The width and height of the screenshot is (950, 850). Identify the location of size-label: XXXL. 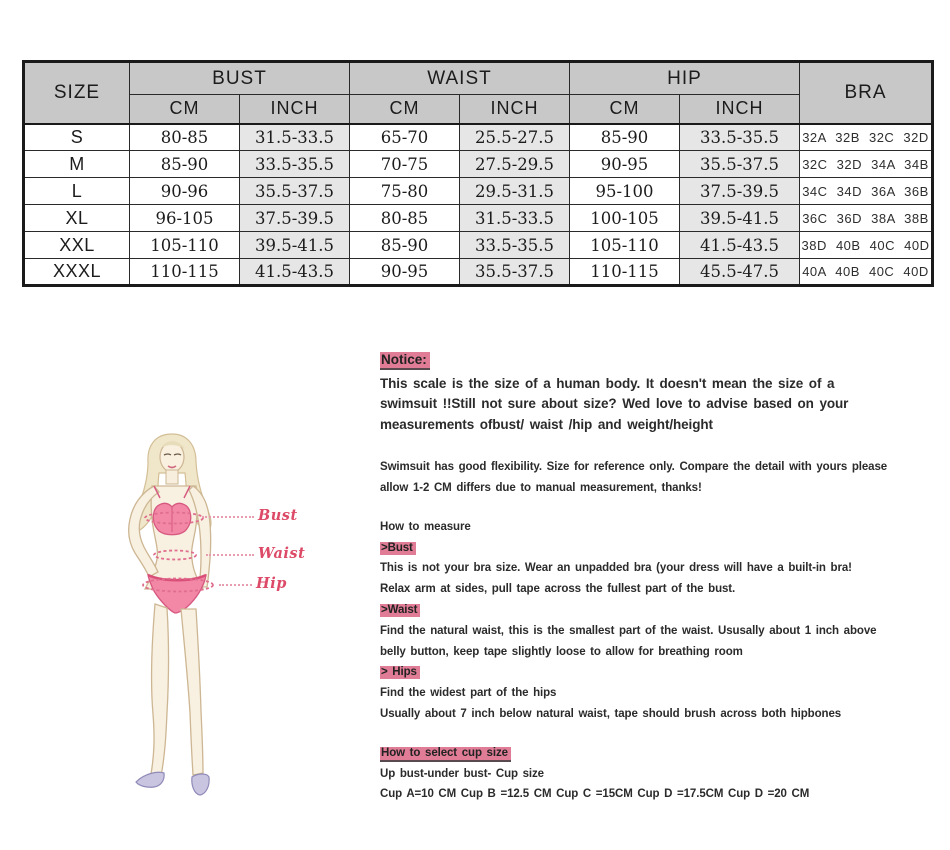
(76, 272).